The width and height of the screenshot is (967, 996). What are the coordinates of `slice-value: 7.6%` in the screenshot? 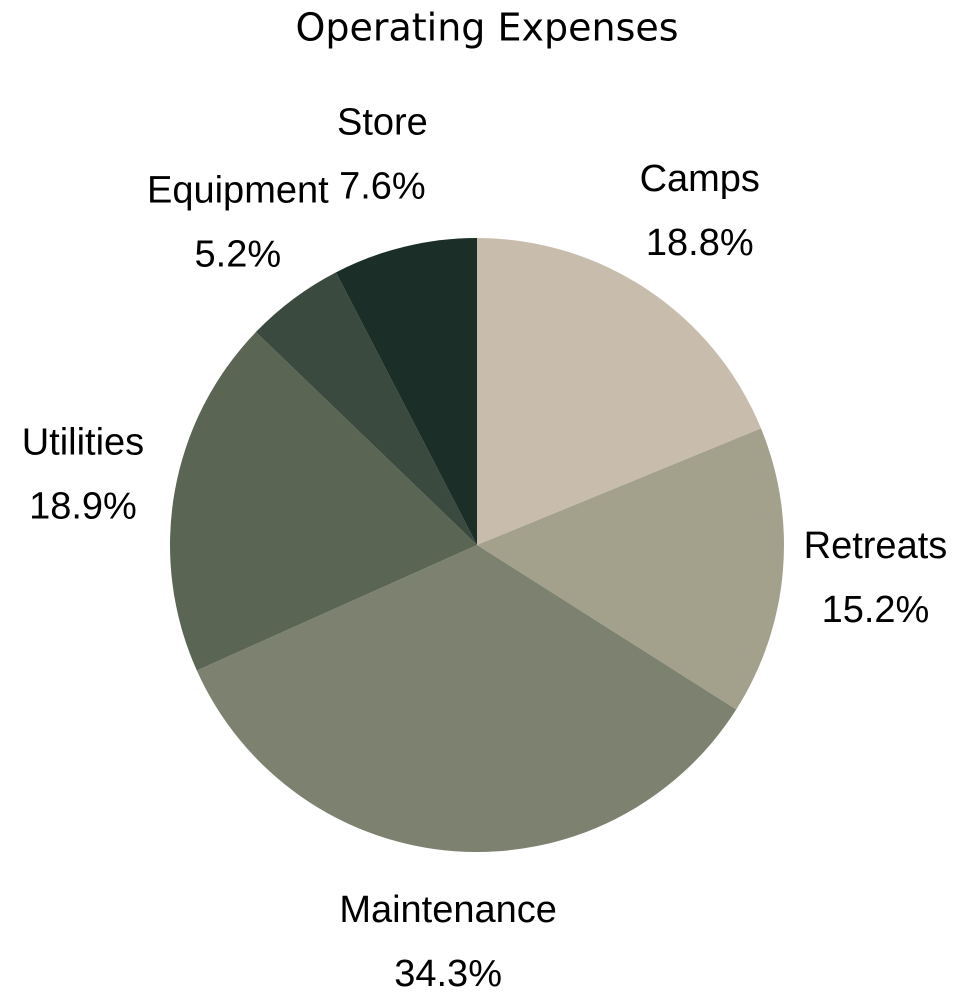 It's located at (382, 186).